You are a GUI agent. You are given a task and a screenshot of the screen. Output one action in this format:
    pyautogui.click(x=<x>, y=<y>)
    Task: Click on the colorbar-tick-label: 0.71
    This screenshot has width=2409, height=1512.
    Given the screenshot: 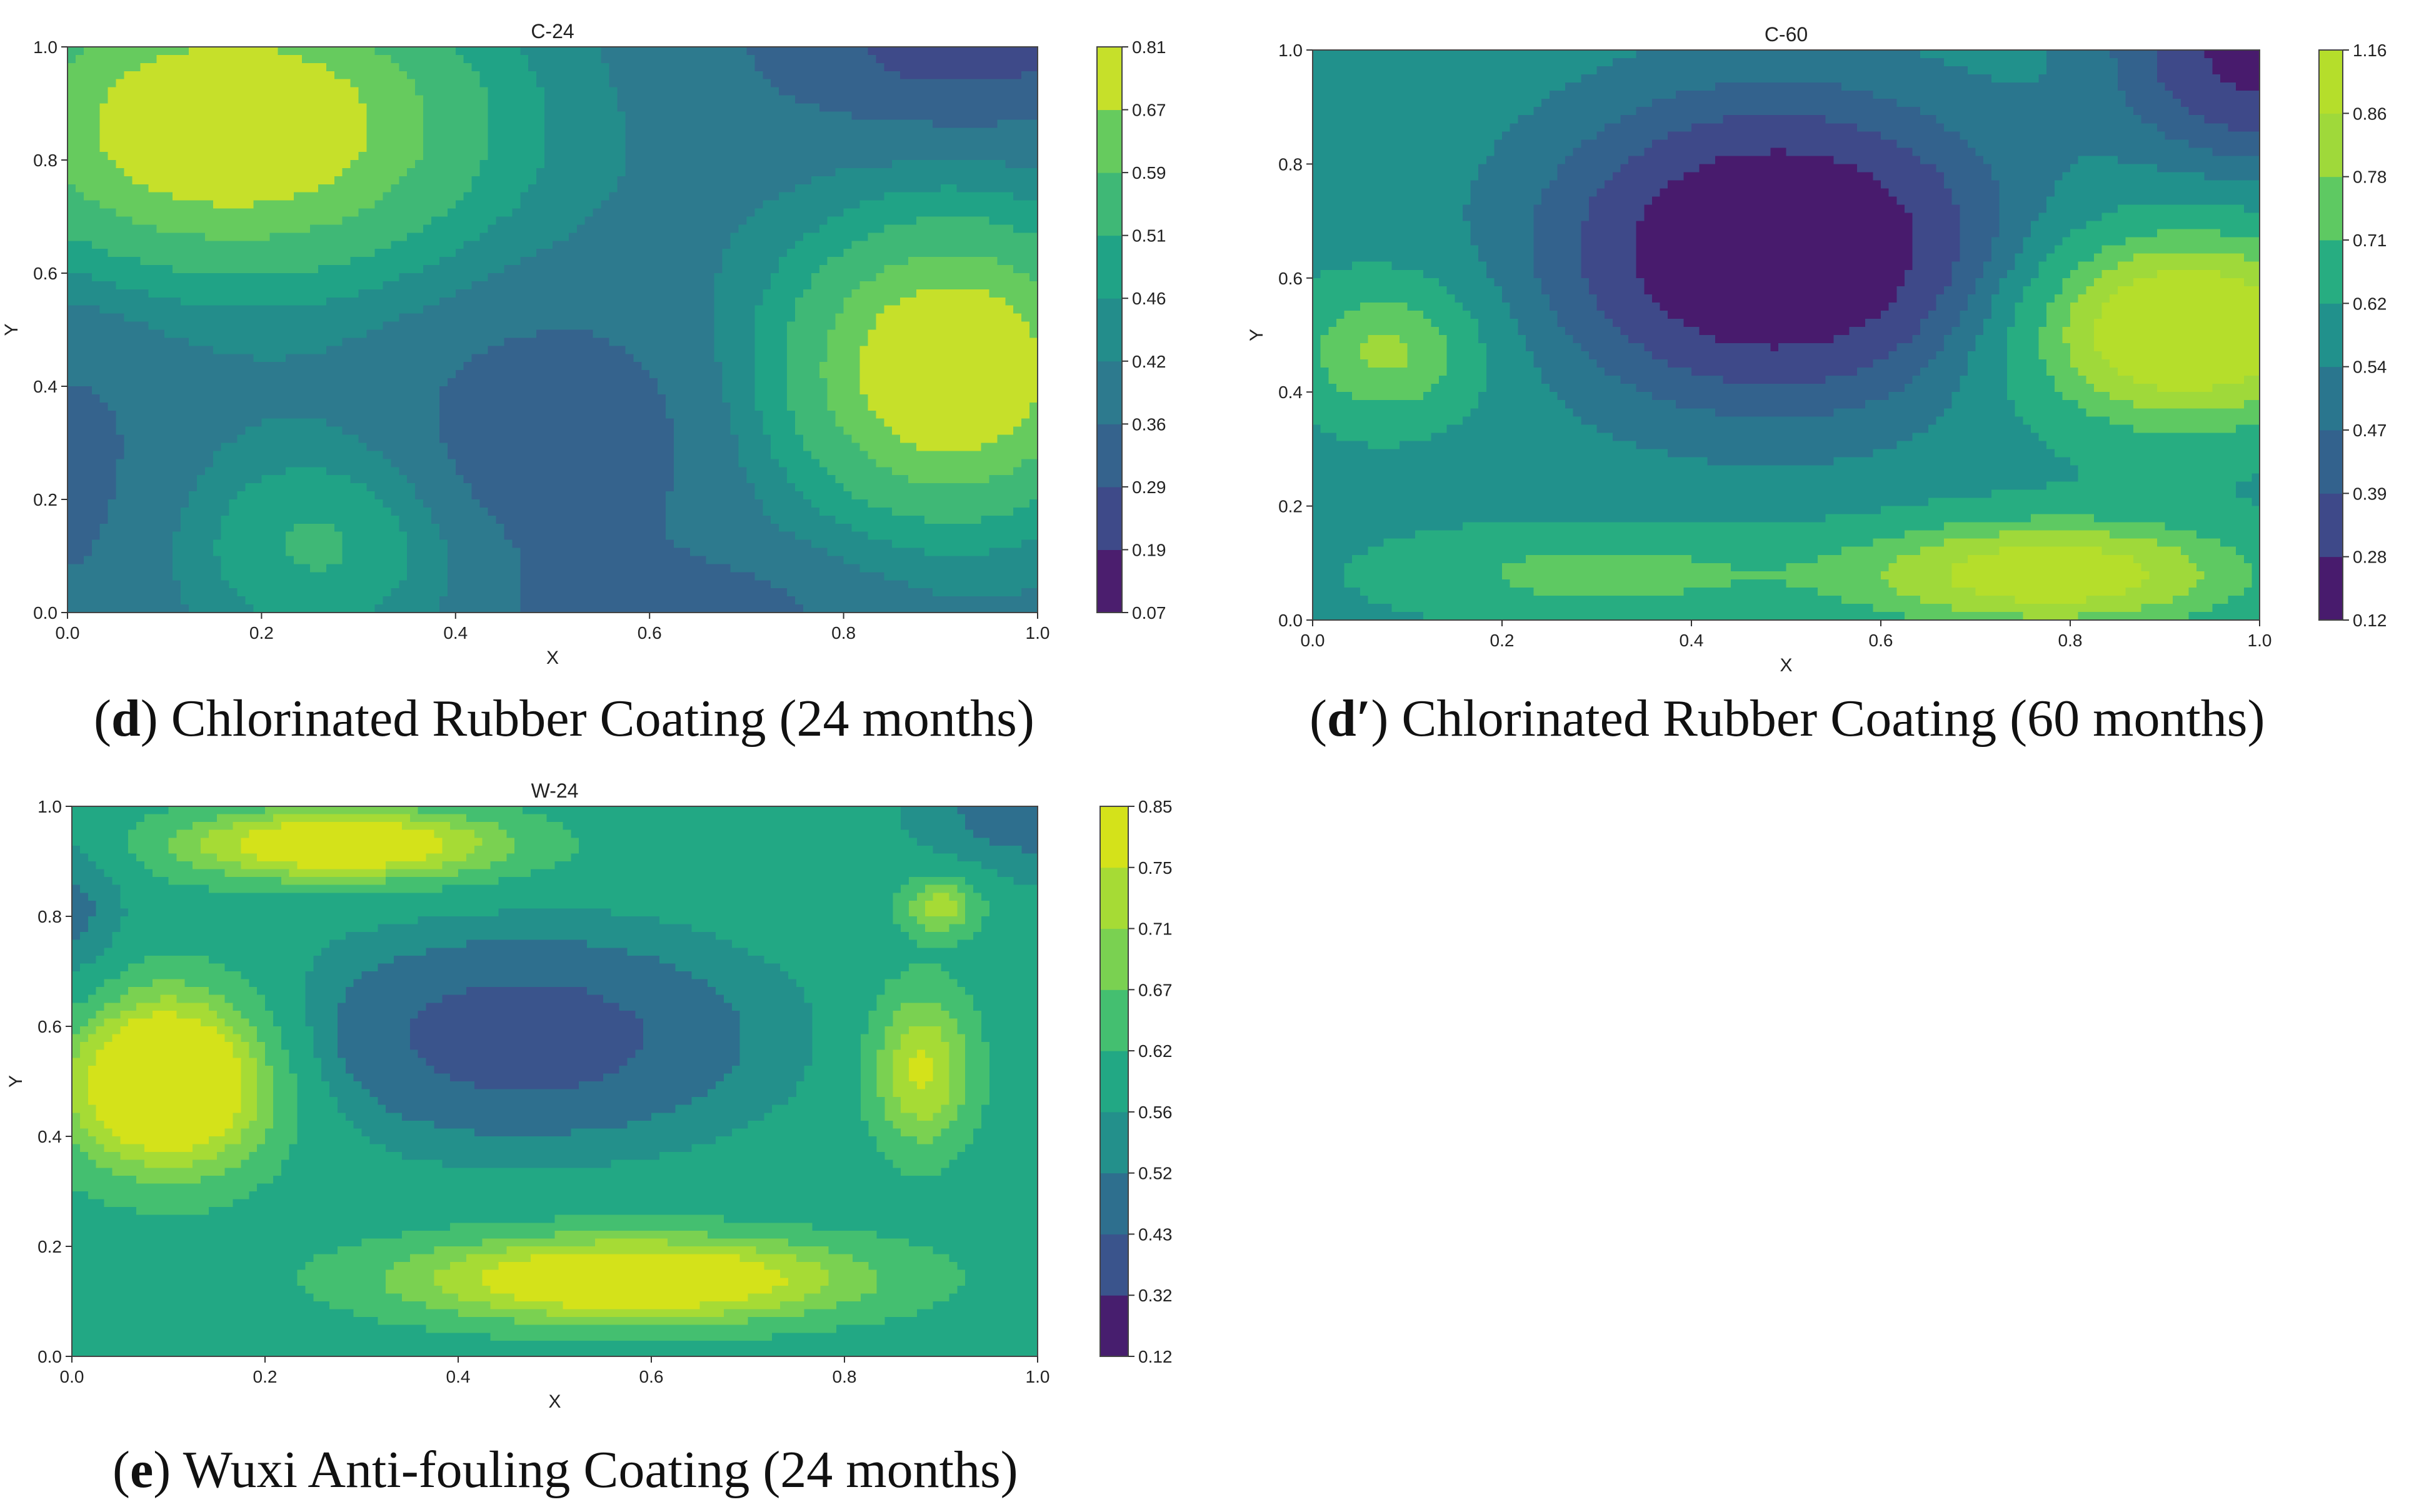 What is the action you would take?
    pyautogui.click(x=2370, y=240)
    